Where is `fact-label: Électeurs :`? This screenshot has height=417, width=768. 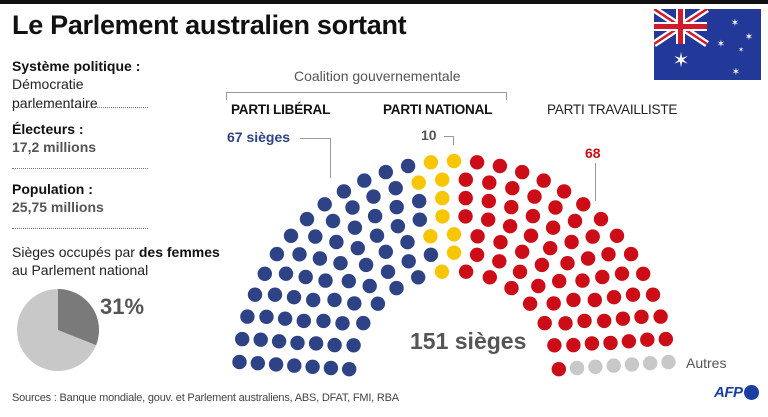 fact-label: Électeurs : is located at coordinates (48, 129).